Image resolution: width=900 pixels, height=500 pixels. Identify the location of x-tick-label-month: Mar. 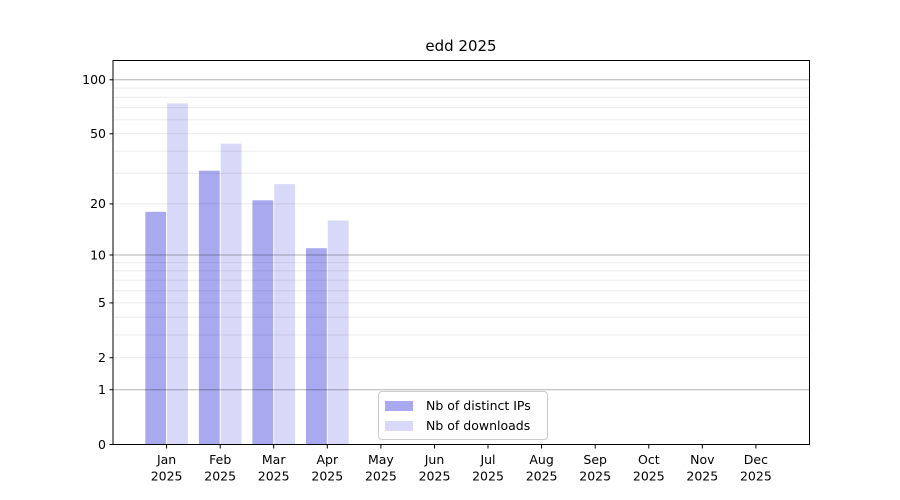
(274, 459).